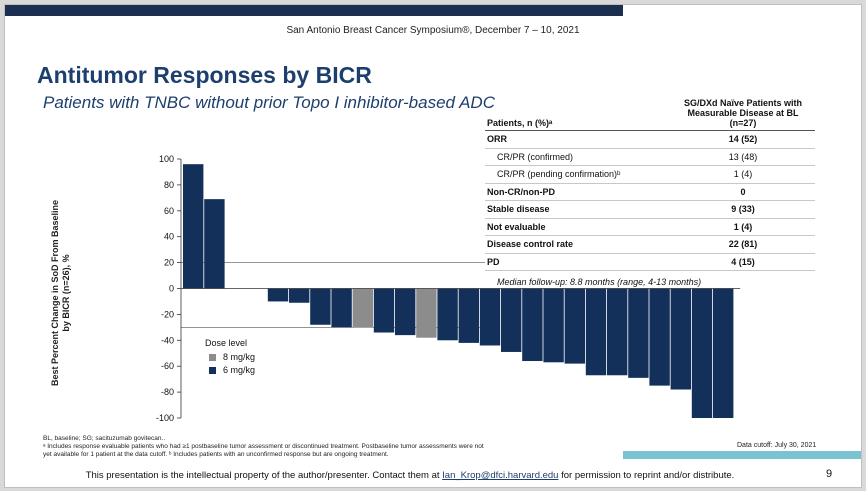 The width and height of the screenshot is (866, 491). What do you see at coordinates (743, 139) in the screenshot?
I see `row-value-orr: 14 (52)` at bounding box center [743, 139].